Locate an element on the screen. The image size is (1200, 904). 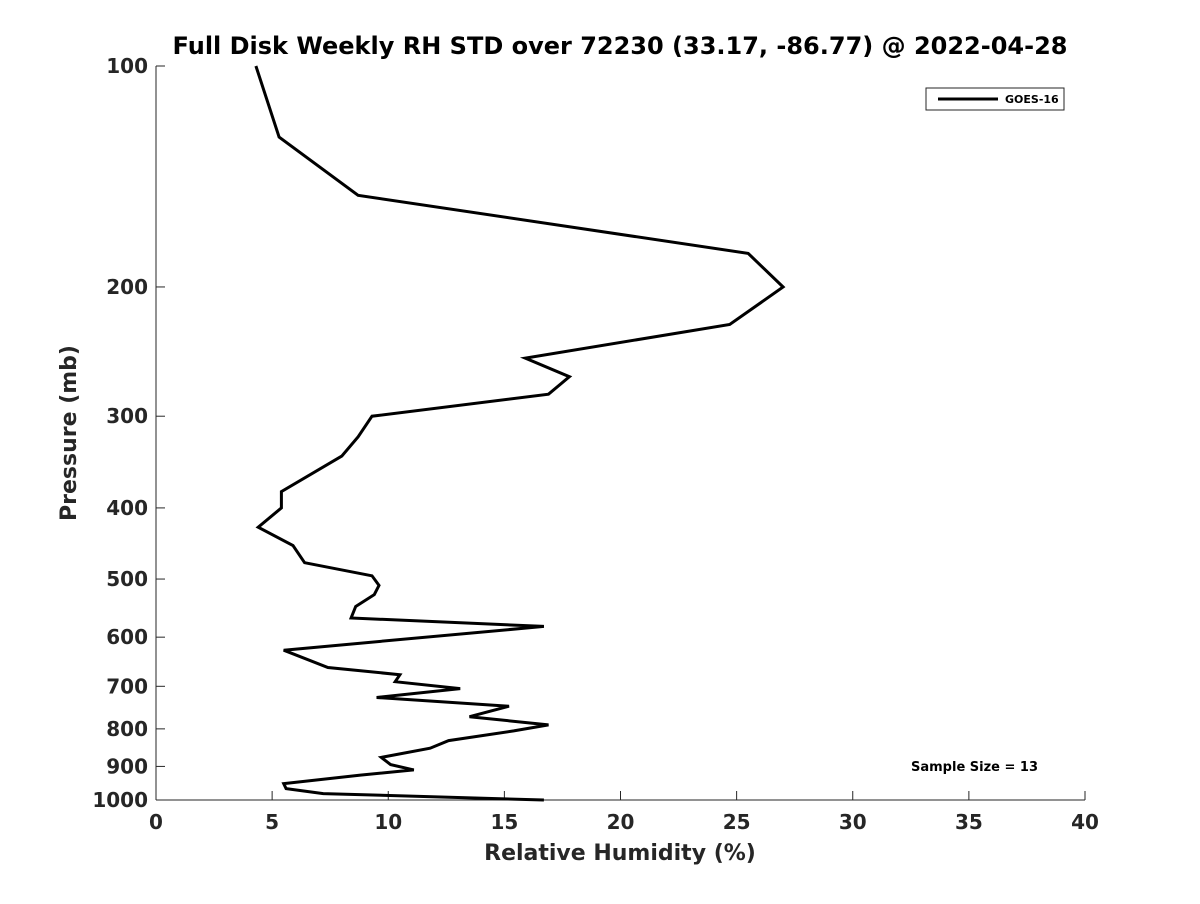
x-tick-label: 25 is located at coordinates (737, 822).